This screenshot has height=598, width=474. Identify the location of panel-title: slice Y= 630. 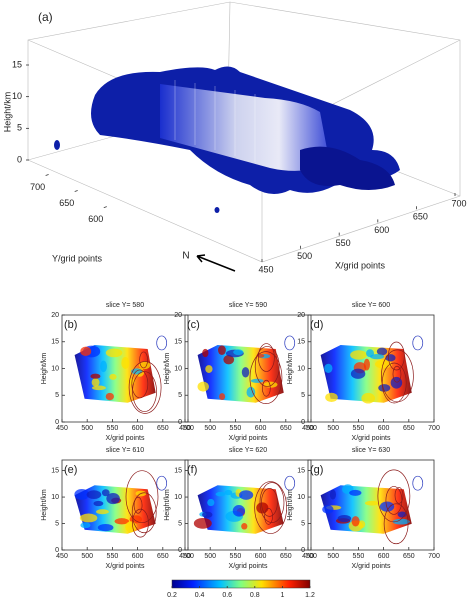
(371, 450).